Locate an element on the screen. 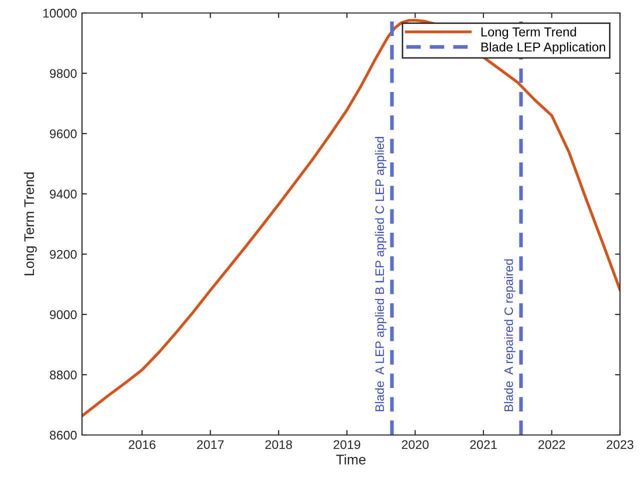 Image resolution: width=640 pixels, height=491 pixels. x-tick-label: 2019 is located at coordinates (347, 445).